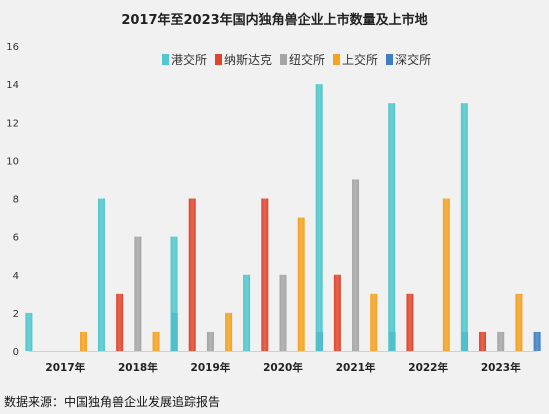  Describe the element at coordinates (413, 60) in the screenshot. I see `legend-label-szse: 深交所` at that location.